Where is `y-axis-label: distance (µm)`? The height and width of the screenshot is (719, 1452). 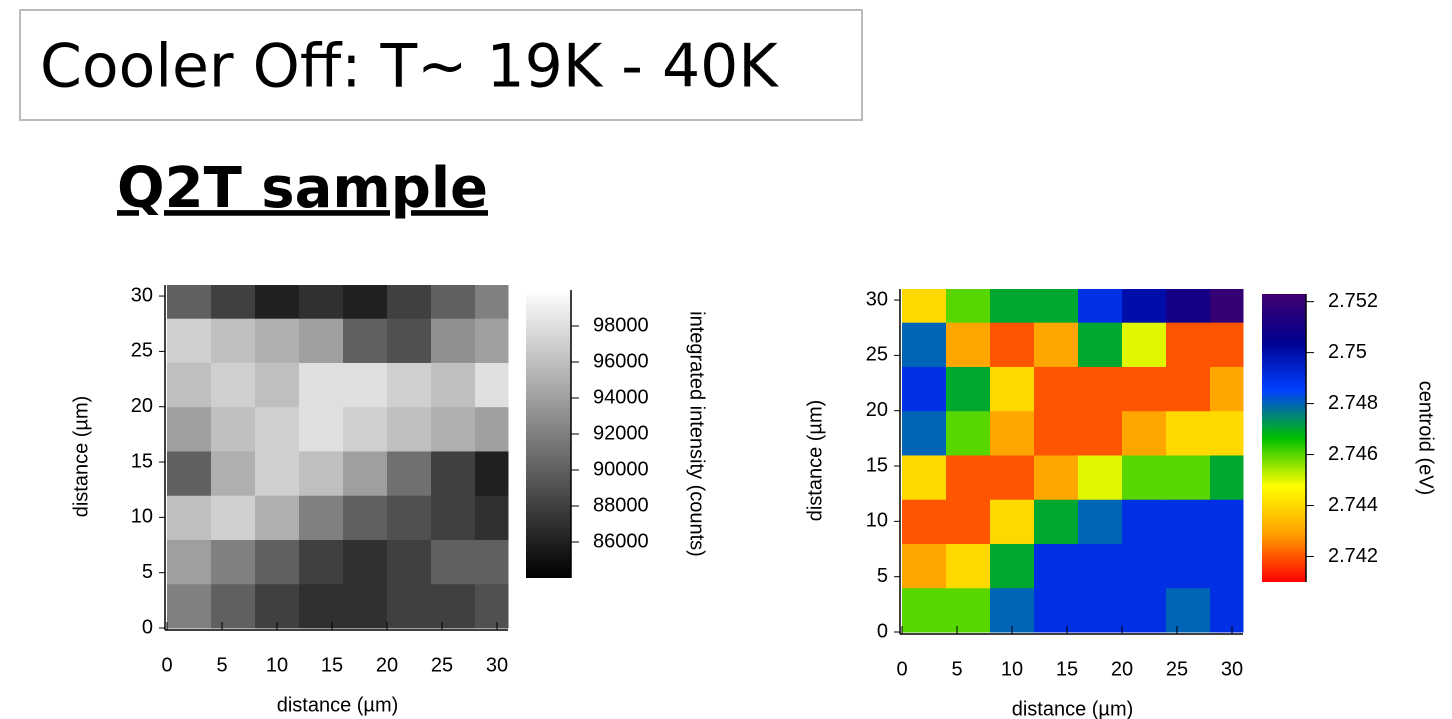 y-axis-label: distance (µm) is located at coordinates (815, 461).